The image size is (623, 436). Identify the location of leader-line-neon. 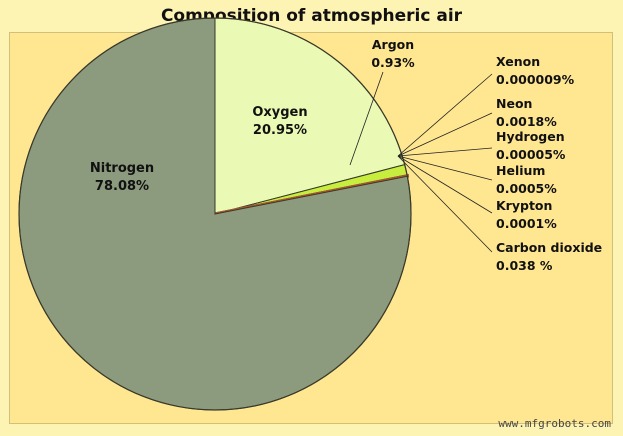
(445, 134).